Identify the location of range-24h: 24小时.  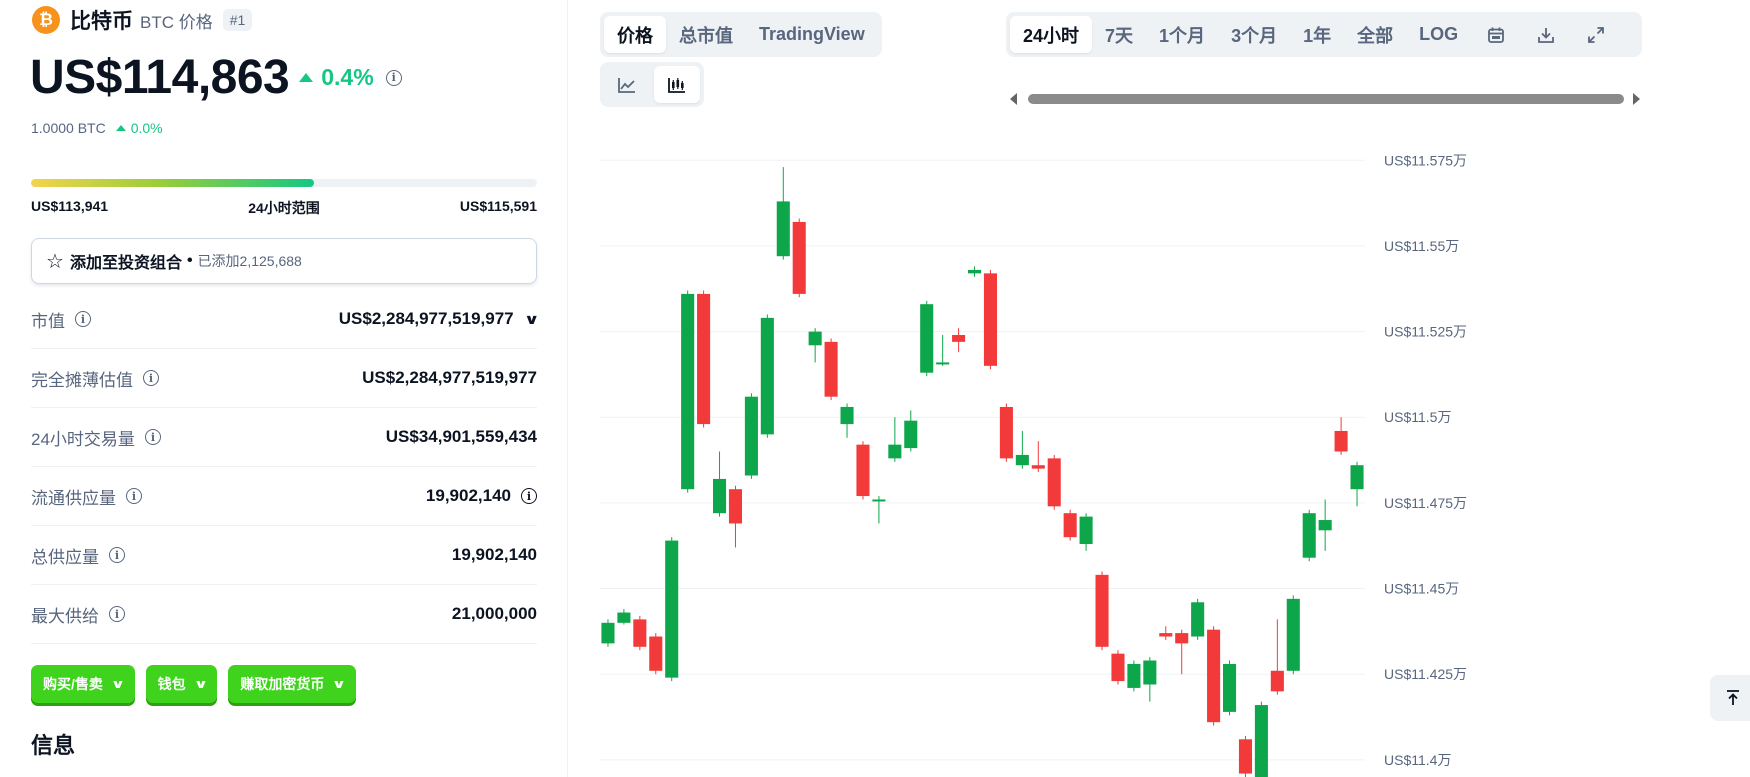
(1051, 34).